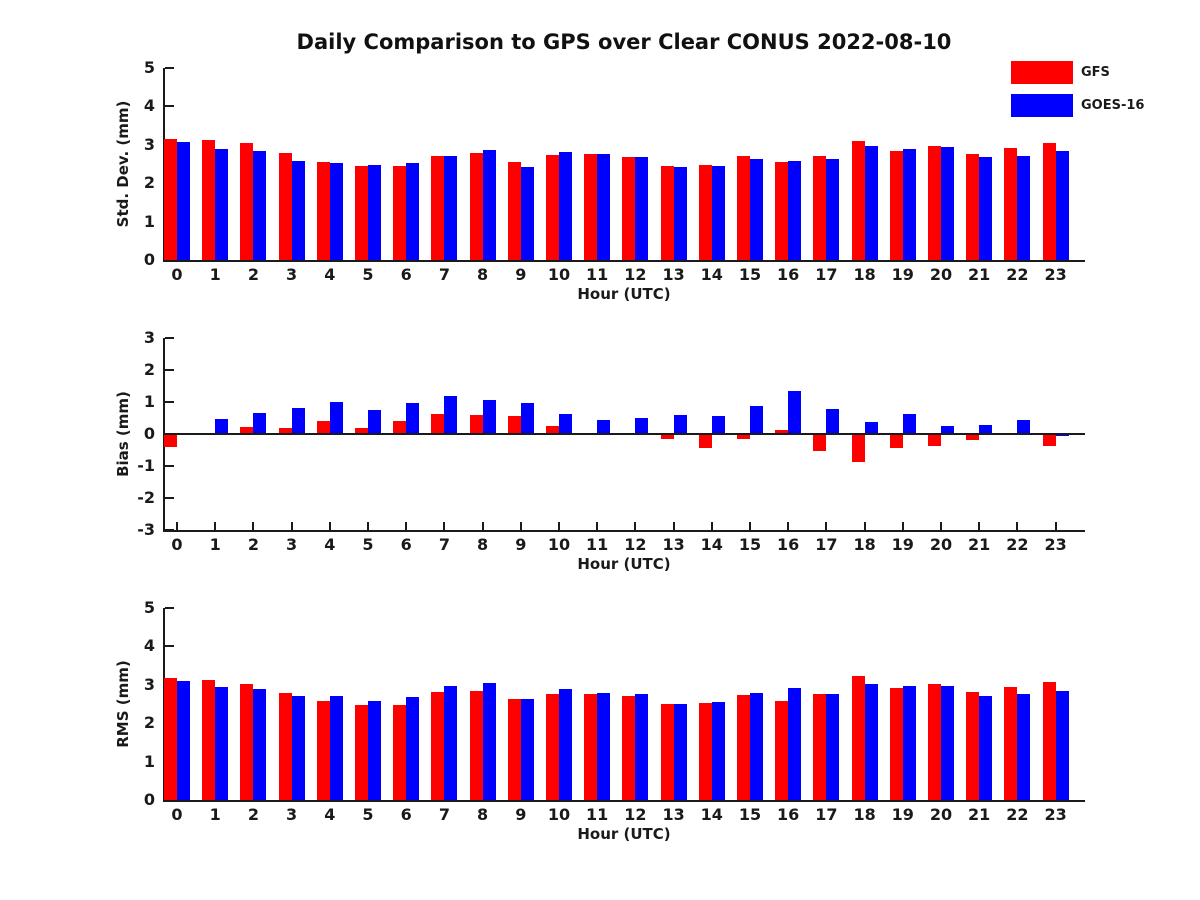 This screenshot has width=1200, height=900. Describe the element at coordinates (149, 646) in the screenshot. I see `y-tick-label: 4` at that location.